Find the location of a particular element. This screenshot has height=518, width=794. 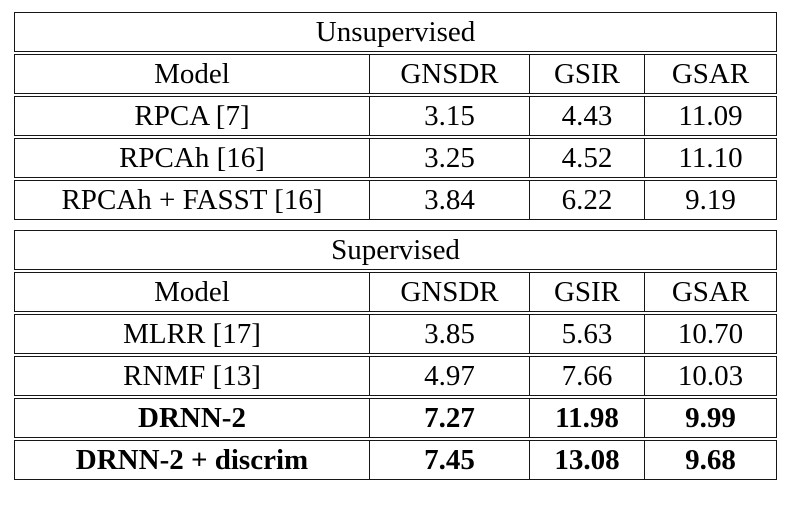

table-row: DRNN-2 7.27 11.98 9.99 is located at coordinates (395, 418).